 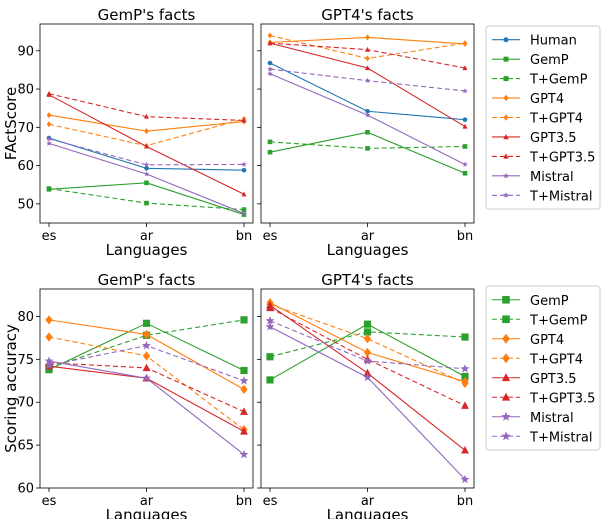 I want to click on legend-frame, so click(x=543, y=117).